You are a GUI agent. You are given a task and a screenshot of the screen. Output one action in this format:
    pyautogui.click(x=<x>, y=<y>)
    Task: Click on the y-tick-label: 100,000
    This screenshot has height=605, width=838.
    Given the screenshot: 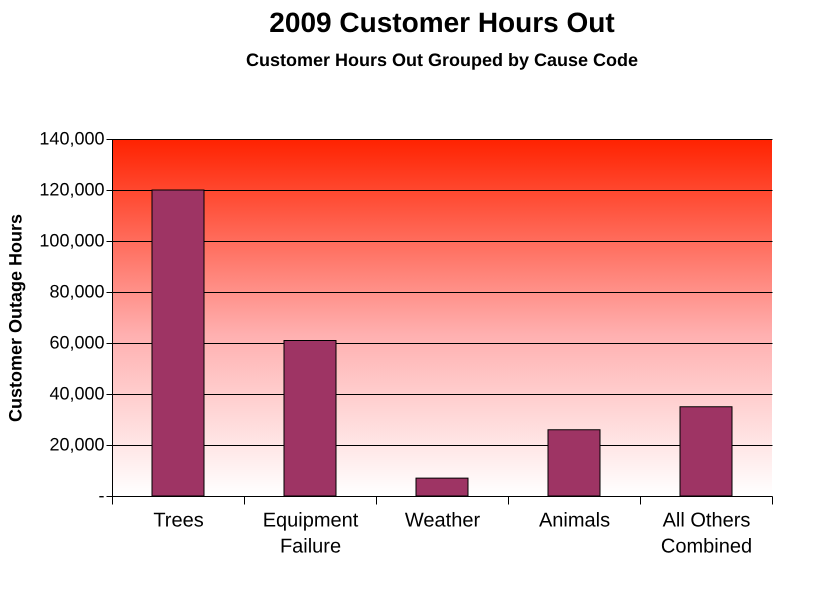 What is the action you would take?
    pyautogui.click(x=71, y=240)
    